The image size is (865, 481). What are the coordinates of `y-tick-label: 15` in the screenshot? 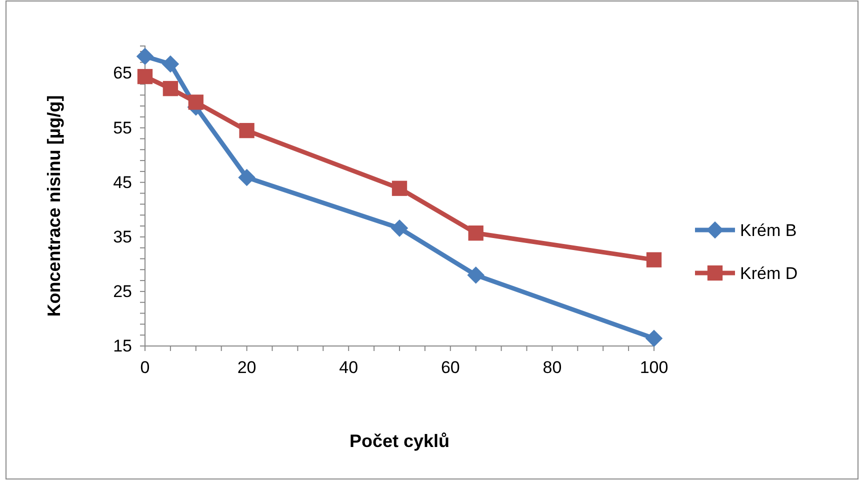 It's located at (122, 346).